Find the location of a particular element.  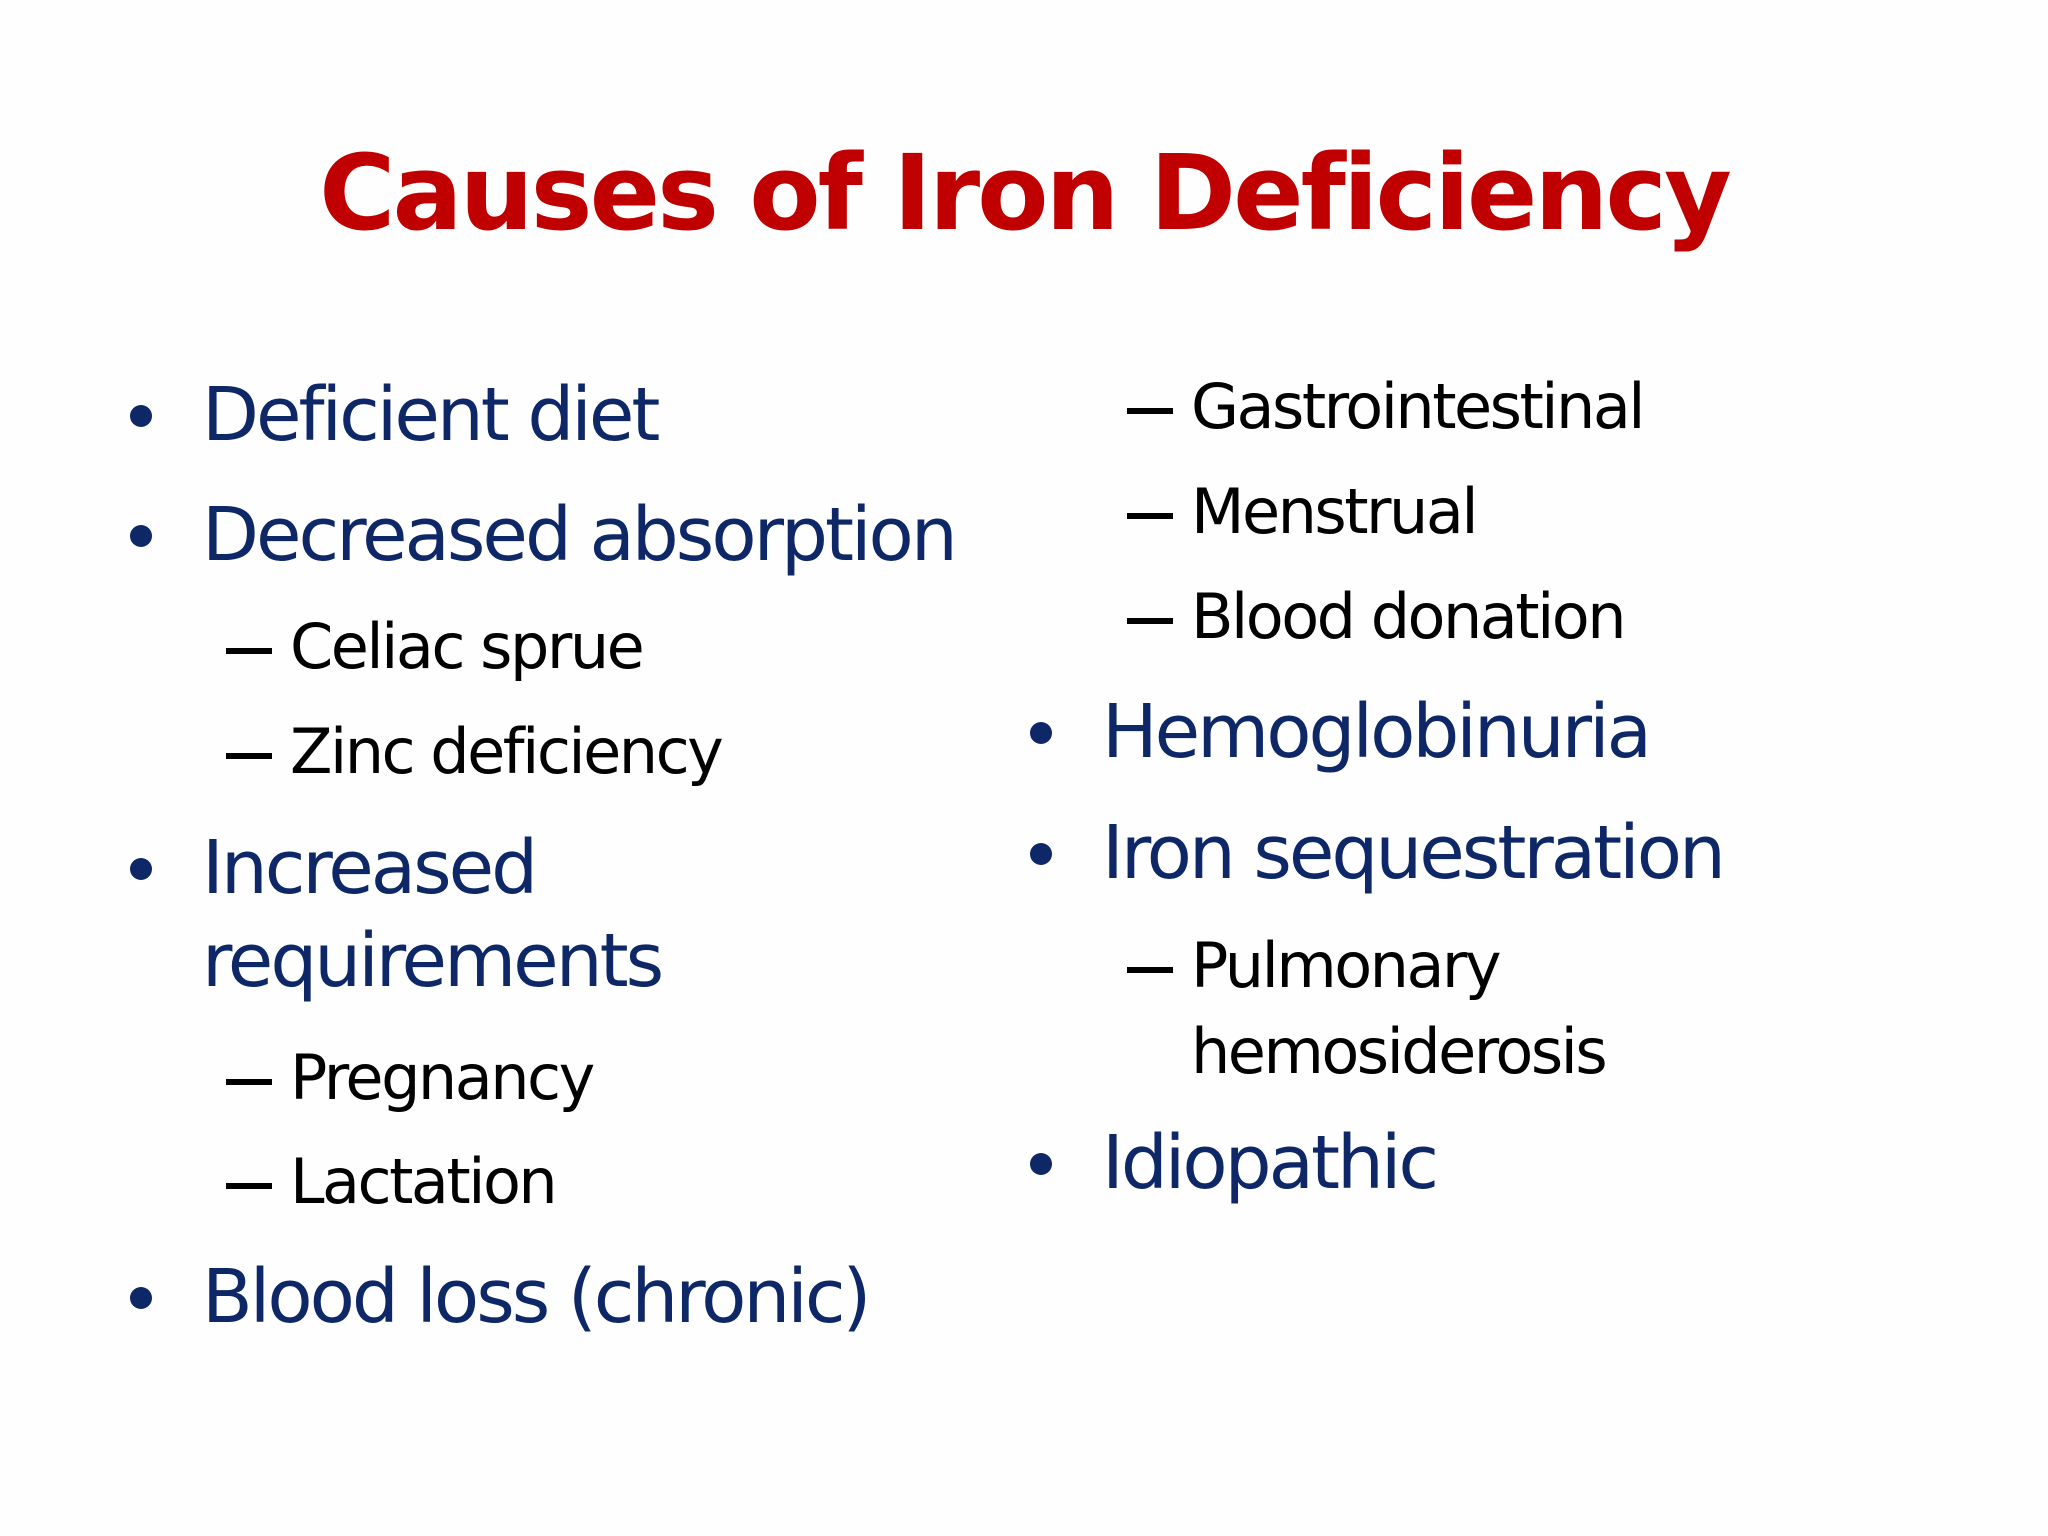

sub-item-text: Pregnancy is located at coordinates (442, 1077).